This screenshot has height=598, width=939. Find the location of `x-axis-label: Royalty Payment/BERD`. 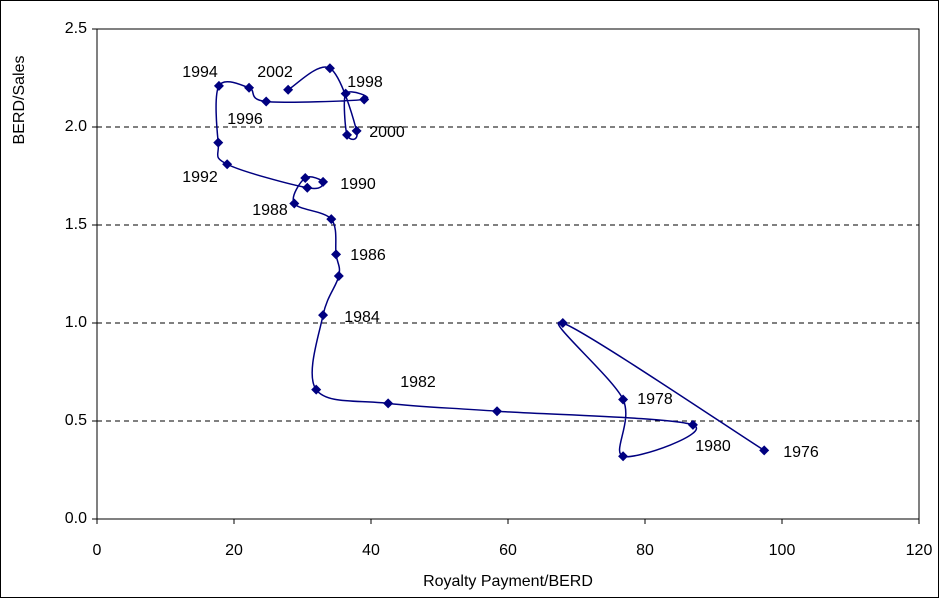

x-axis-label: Royalty Payment/BERD is located at coordinates (508, 581).